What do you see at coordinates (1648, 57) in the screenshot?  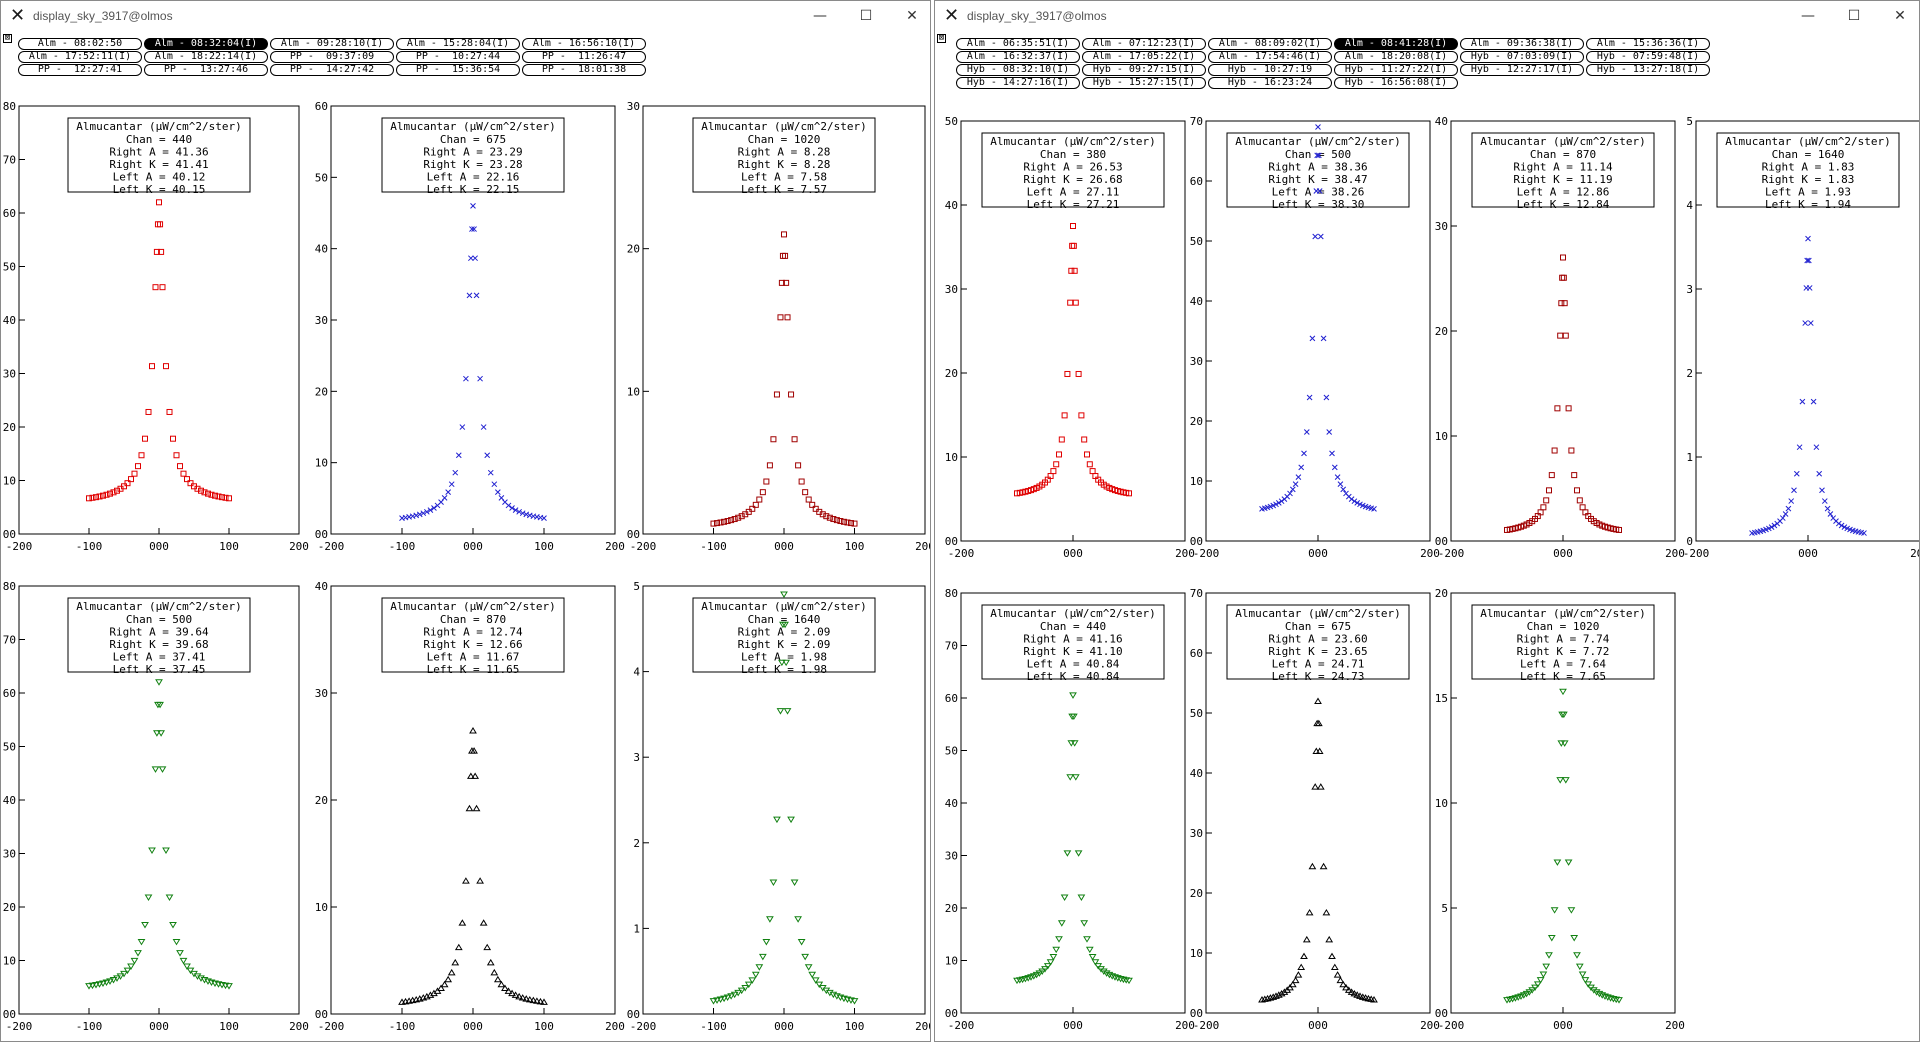 I see `scan-select-button: Hyb - 07:59:48(I)` at bounding box center [1648, 57].